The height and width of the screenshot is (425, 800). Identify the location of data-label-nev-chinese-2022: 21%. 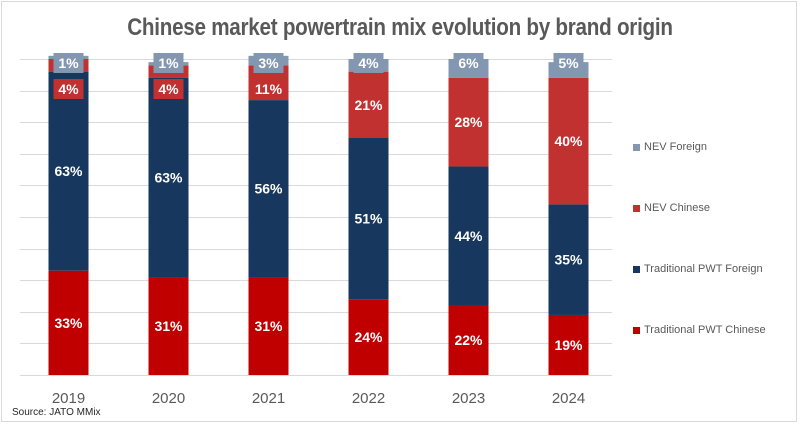
(368, 105).